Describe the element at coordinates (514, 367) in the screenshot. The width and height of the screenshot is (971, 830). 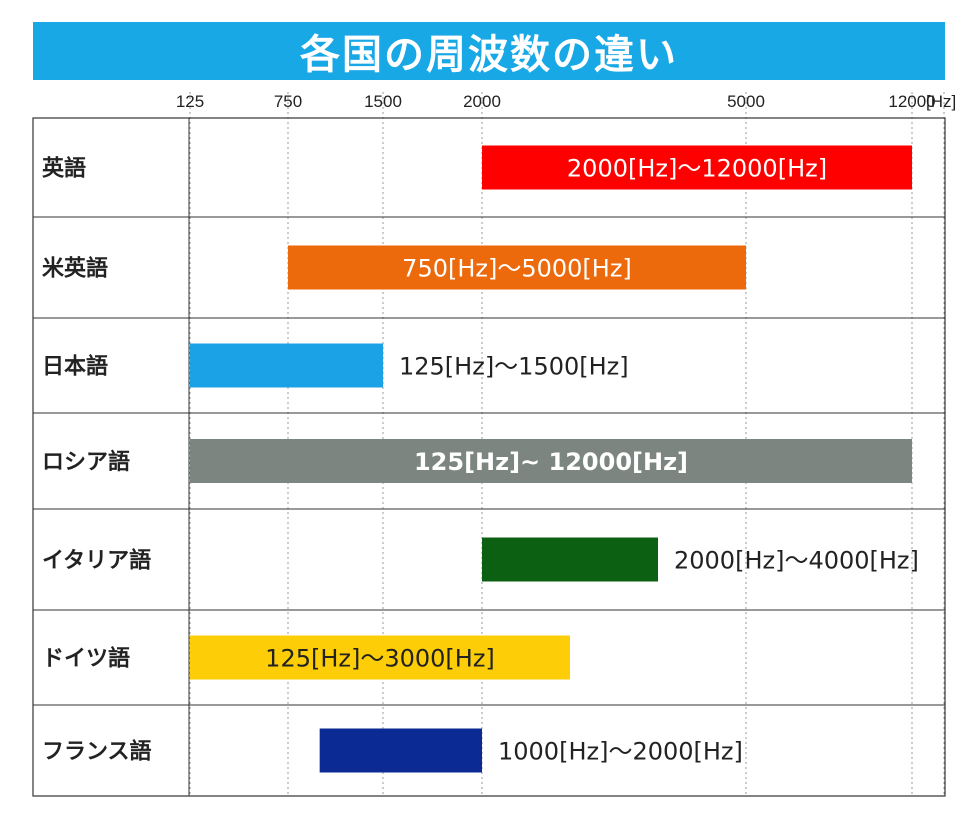
I see `bar-data-label: 125[Hz]～1500[Hz]` at that location.